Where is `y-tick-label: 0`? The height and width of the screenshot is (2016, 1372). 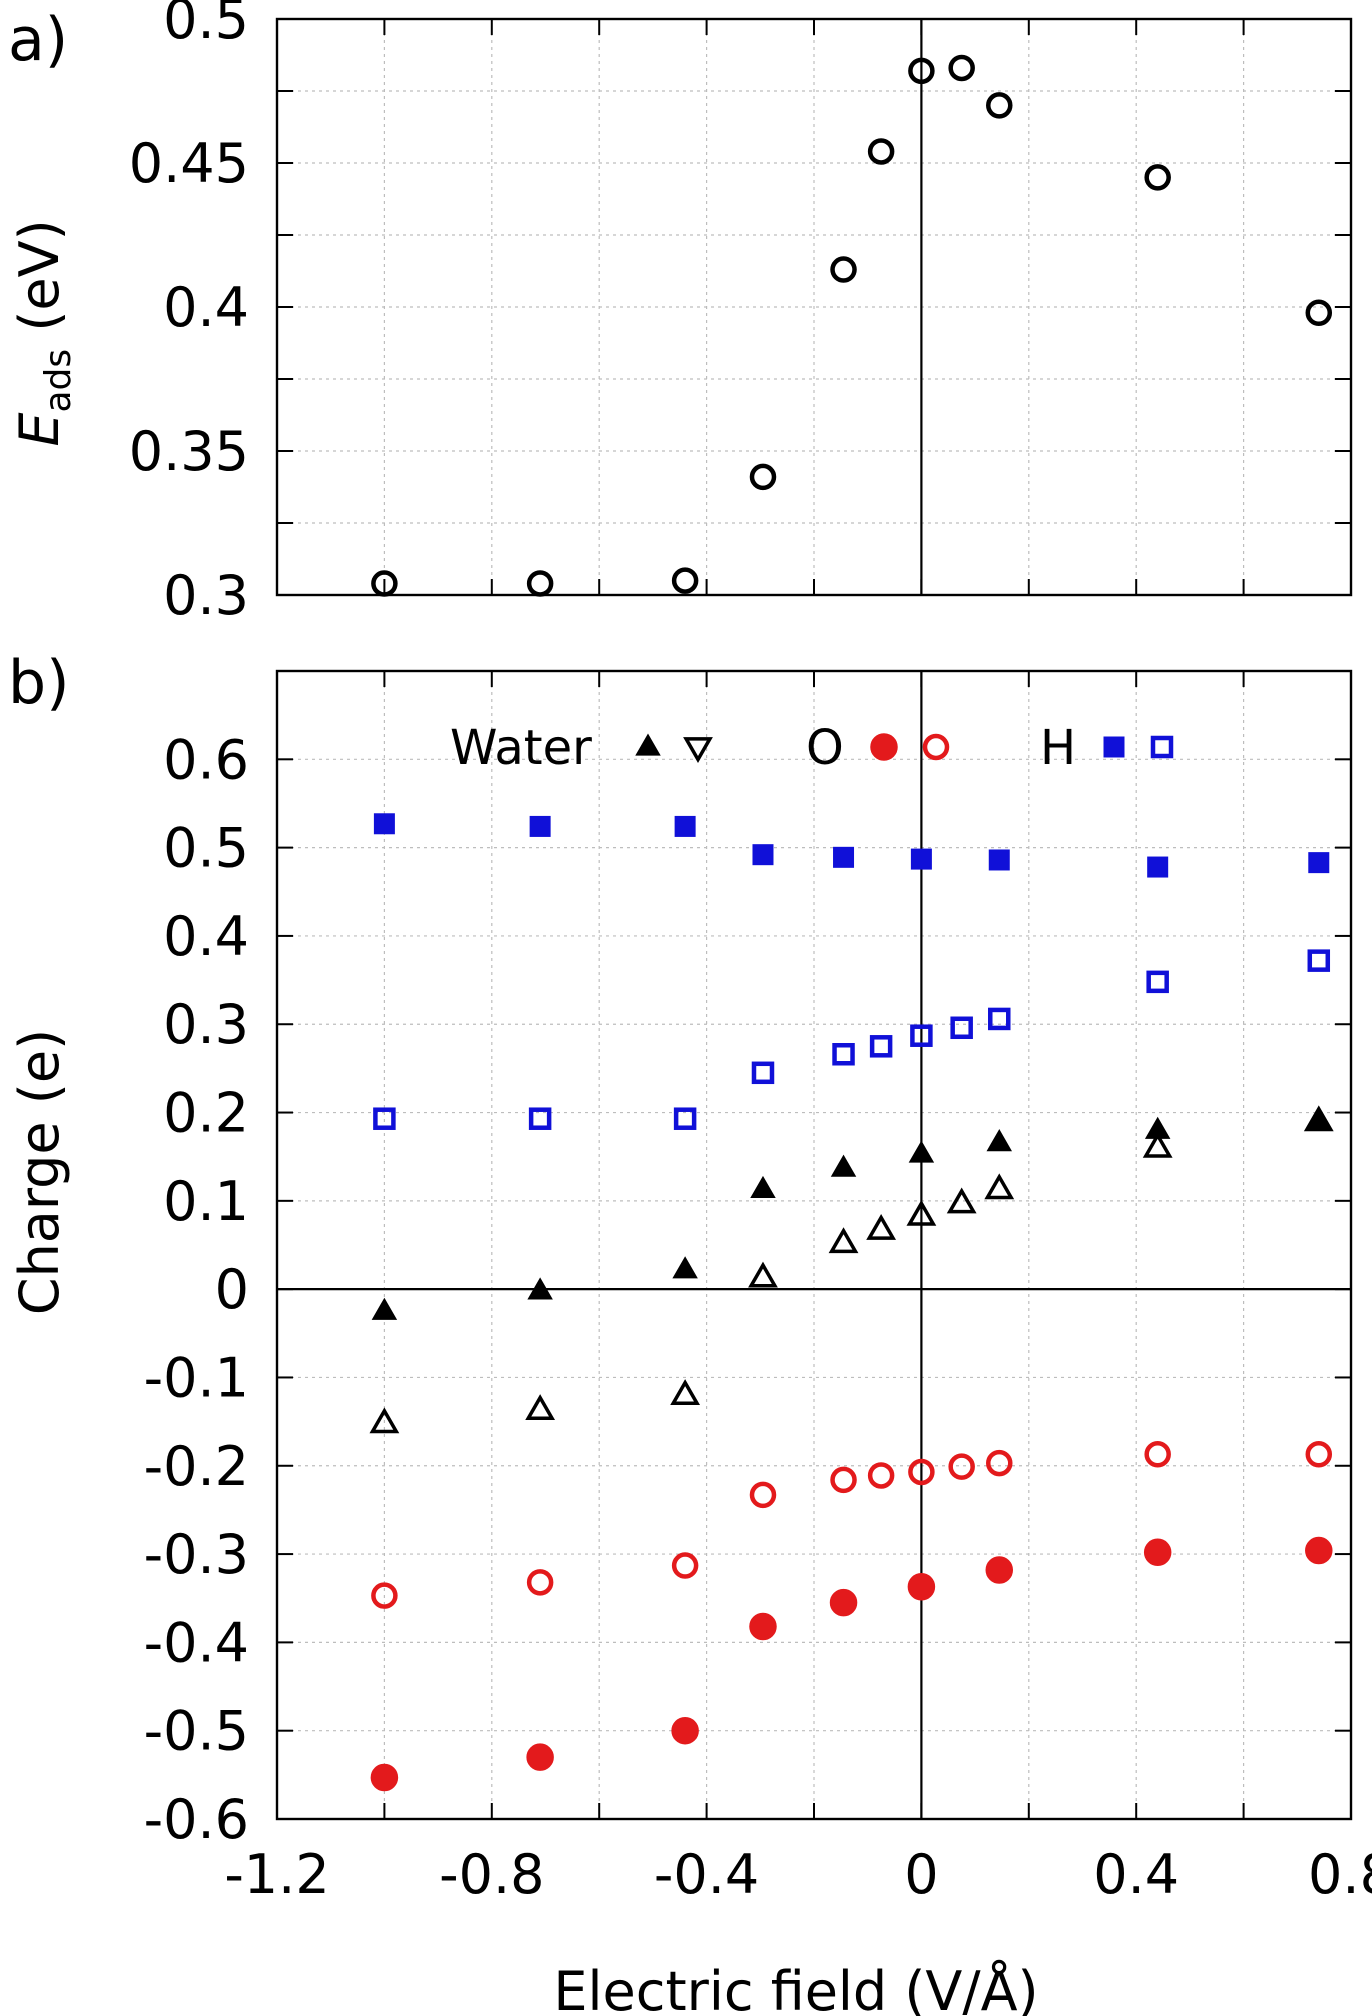 y-tick-label: 0 is located at coordinates (232, 1289).